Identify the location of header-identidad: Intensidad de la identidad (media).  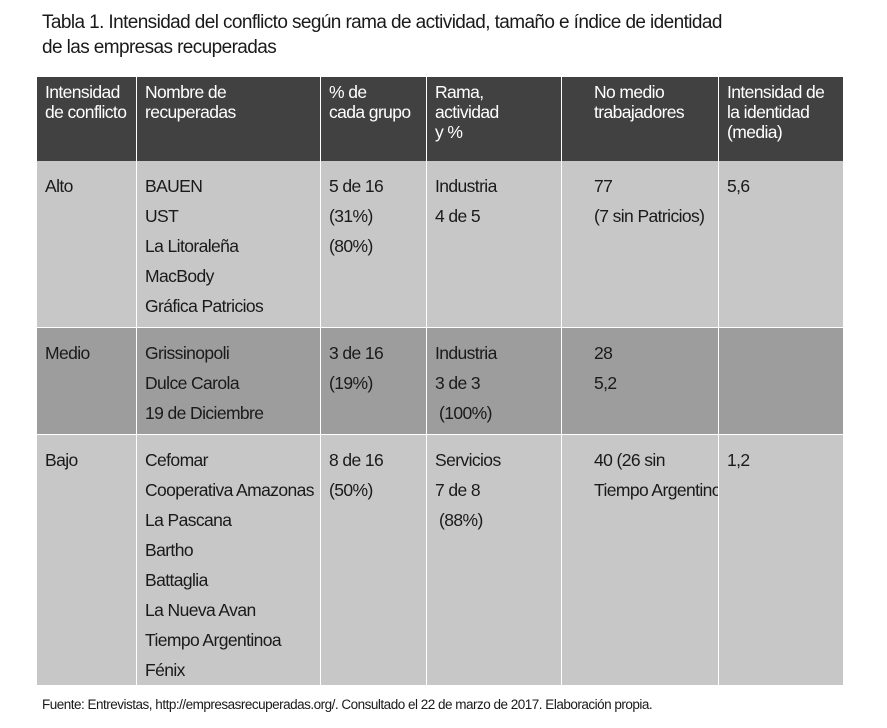
(781, 119).